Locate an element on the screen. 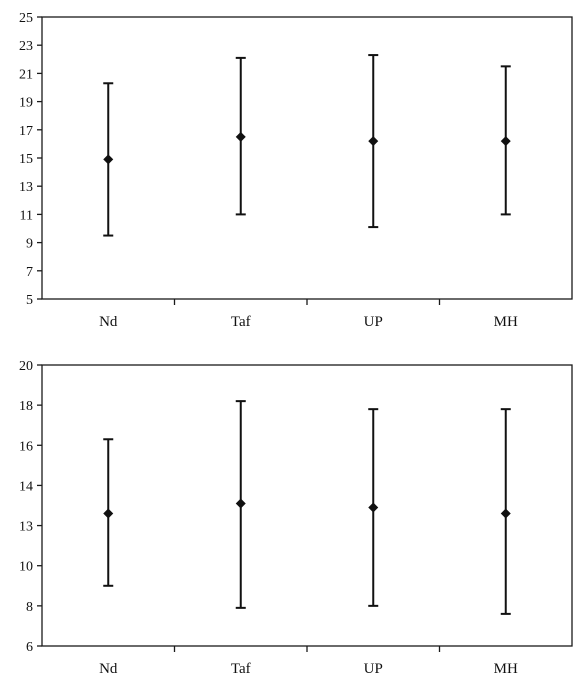  y-tick-label: 18 is located at coordinates (26, 406).